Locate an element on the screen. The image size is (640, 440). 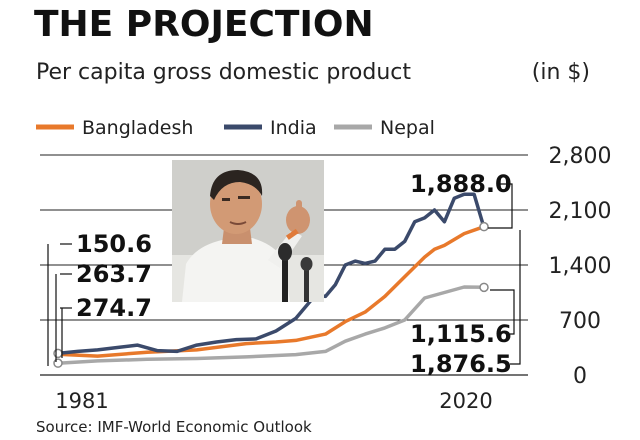
unit-label: (in $) is located at coordinates (560, 72).